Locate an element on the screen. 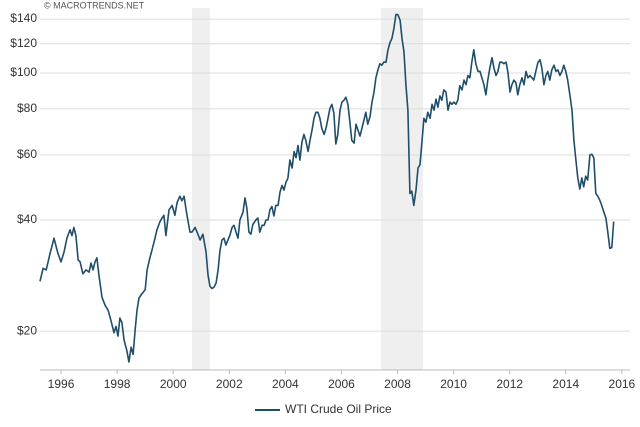  y-tick-label: $100 is located at coordinates (23, 72).